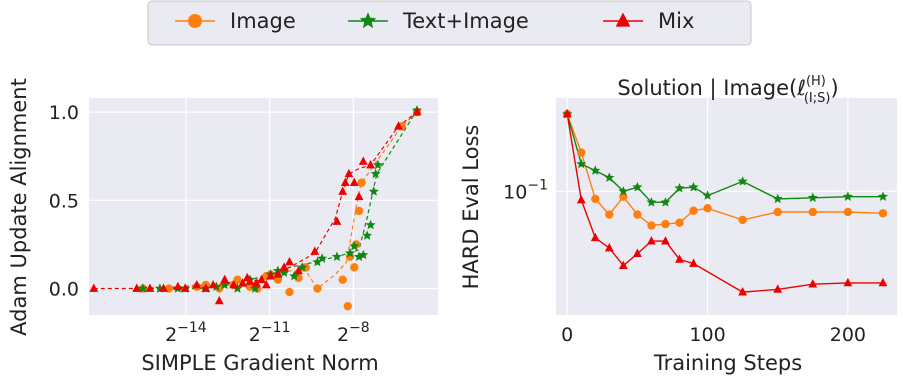  What do you see at coordinates (623, 19) in the screenshot?
I see `legend-triangle-marker` at bounding box center [623, 19].